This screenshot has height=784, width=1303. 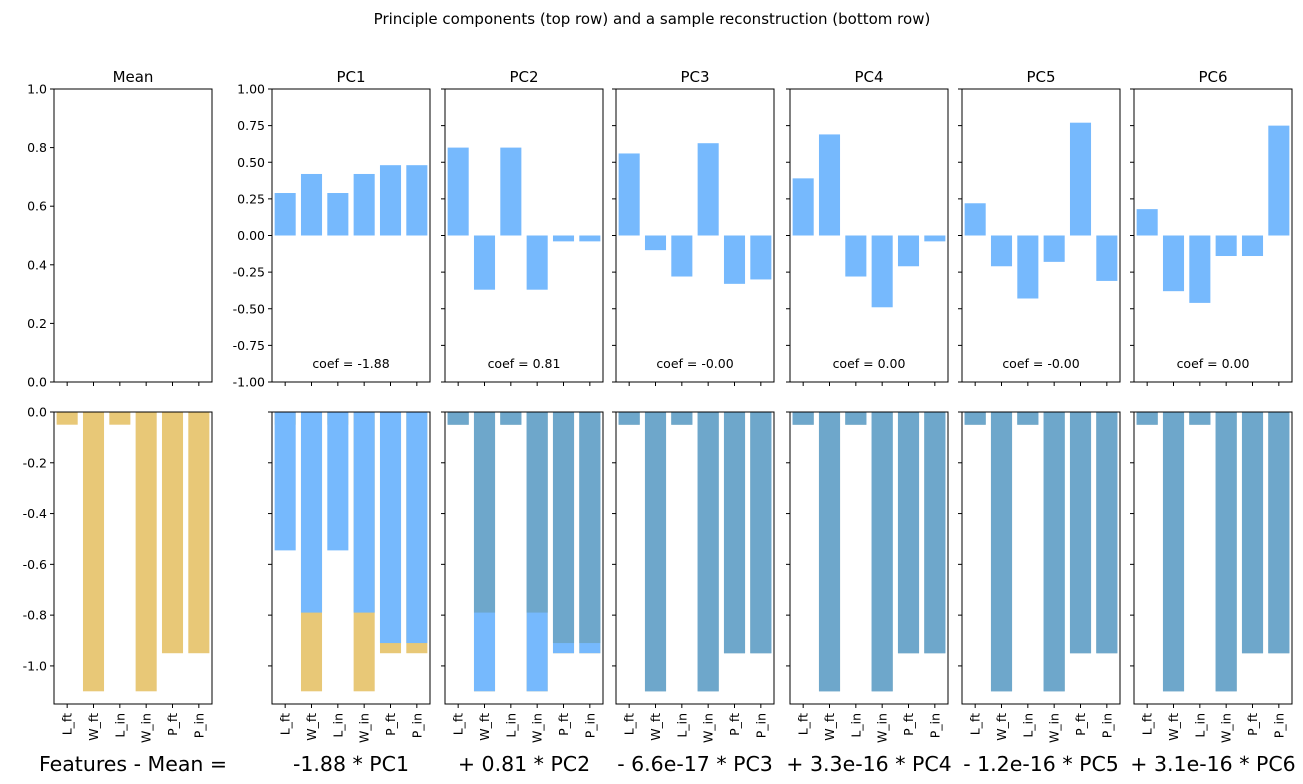 I want to click on bottom-panel-pc2: L_ft W_ft L_in W_in P_ft P_in + 0.81 * PC2, so click(x=522, y=593).